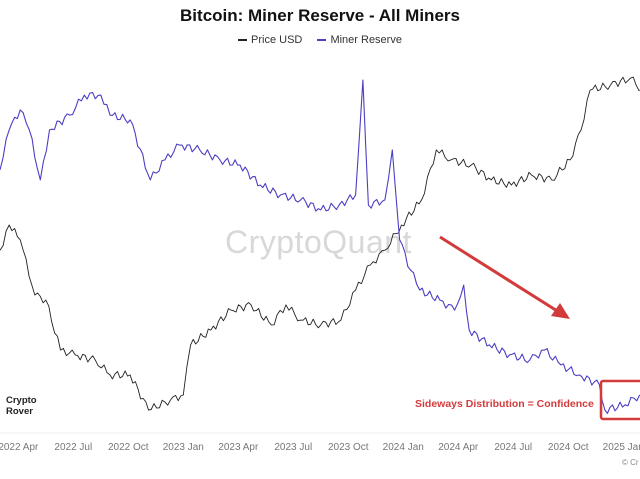 Image resolution: width=640 pixels, height=479 pixels. What do you see at coordinates (243, 40) in the screenshot?
I see `price-swatch-icon` at bounding box center [243, 40].